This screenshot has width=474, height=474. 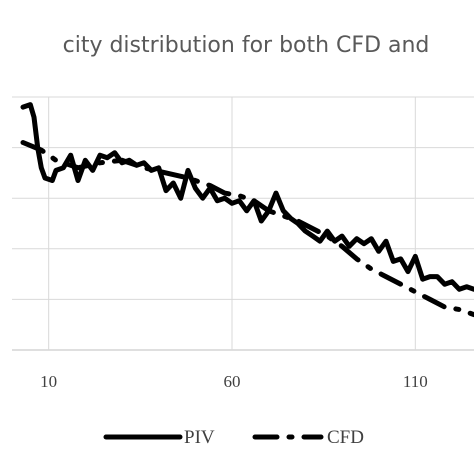 I want to click on x-tick-label: 60, so click(x=232, y=381).